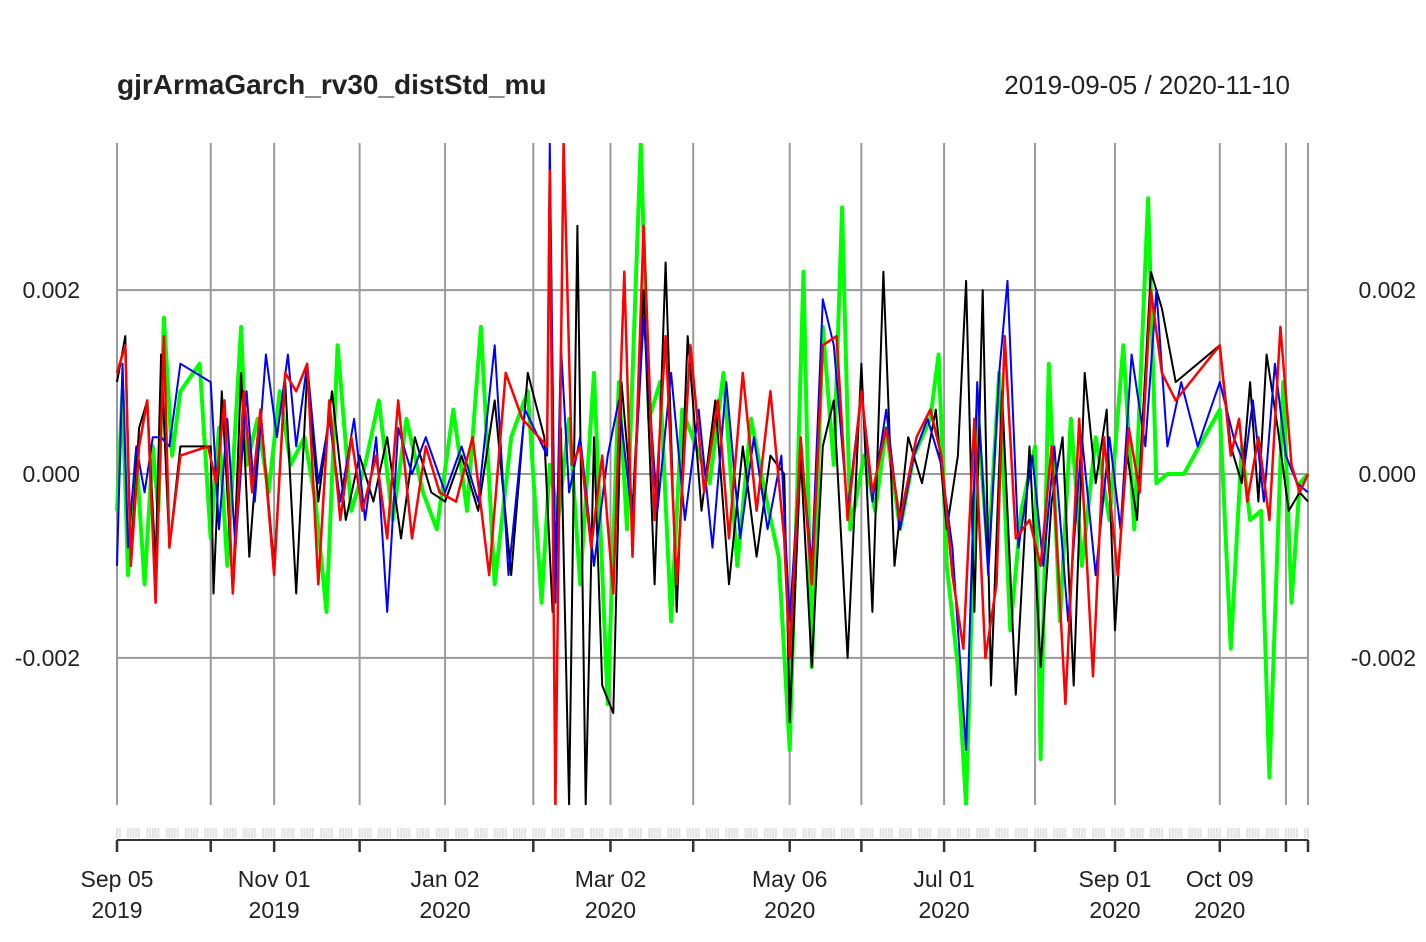 This screenshot has width=1426, height=942. What do you see at coordinates (712, 833) in the screenshot?
I see `x-minor-ticks` at bounding box center [712, 833].